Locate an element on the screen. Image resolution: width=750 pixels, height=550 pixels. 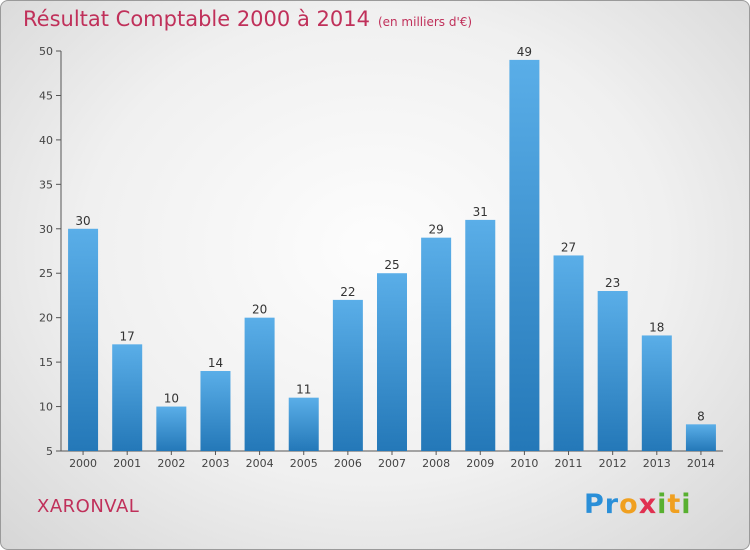
x-tick-label: 2011 is located at coordinates (569, 463).